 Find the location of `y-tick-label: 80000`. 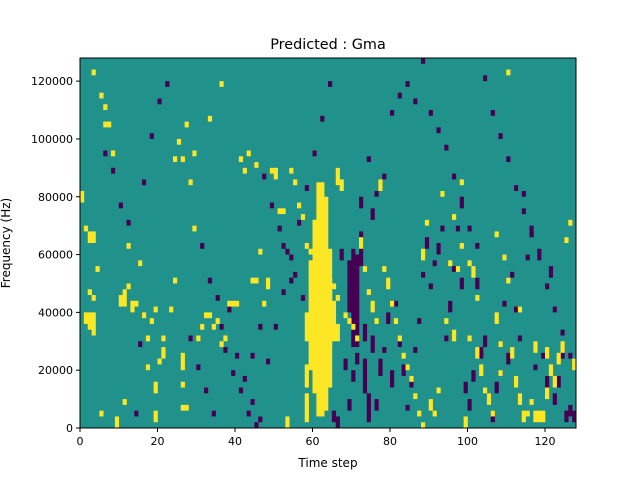

y-tick-label: 80000 is located at coordinates (55, 197).